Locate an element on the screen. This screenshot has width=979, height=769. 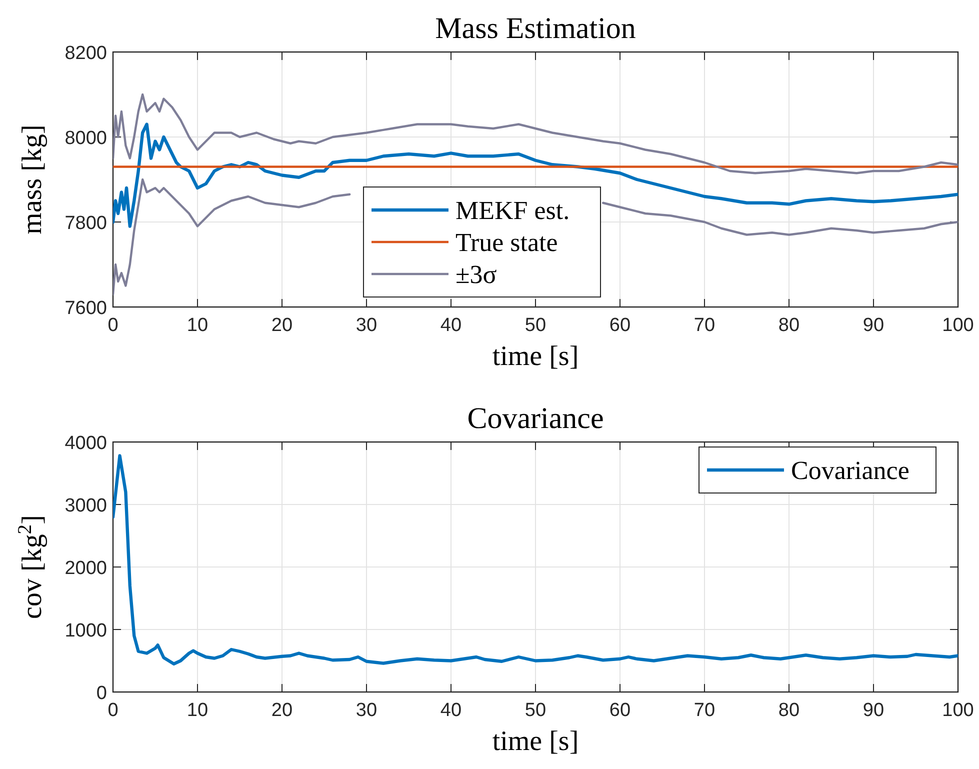
y-tick-label: 2000 is located at coordinates (85, 568).